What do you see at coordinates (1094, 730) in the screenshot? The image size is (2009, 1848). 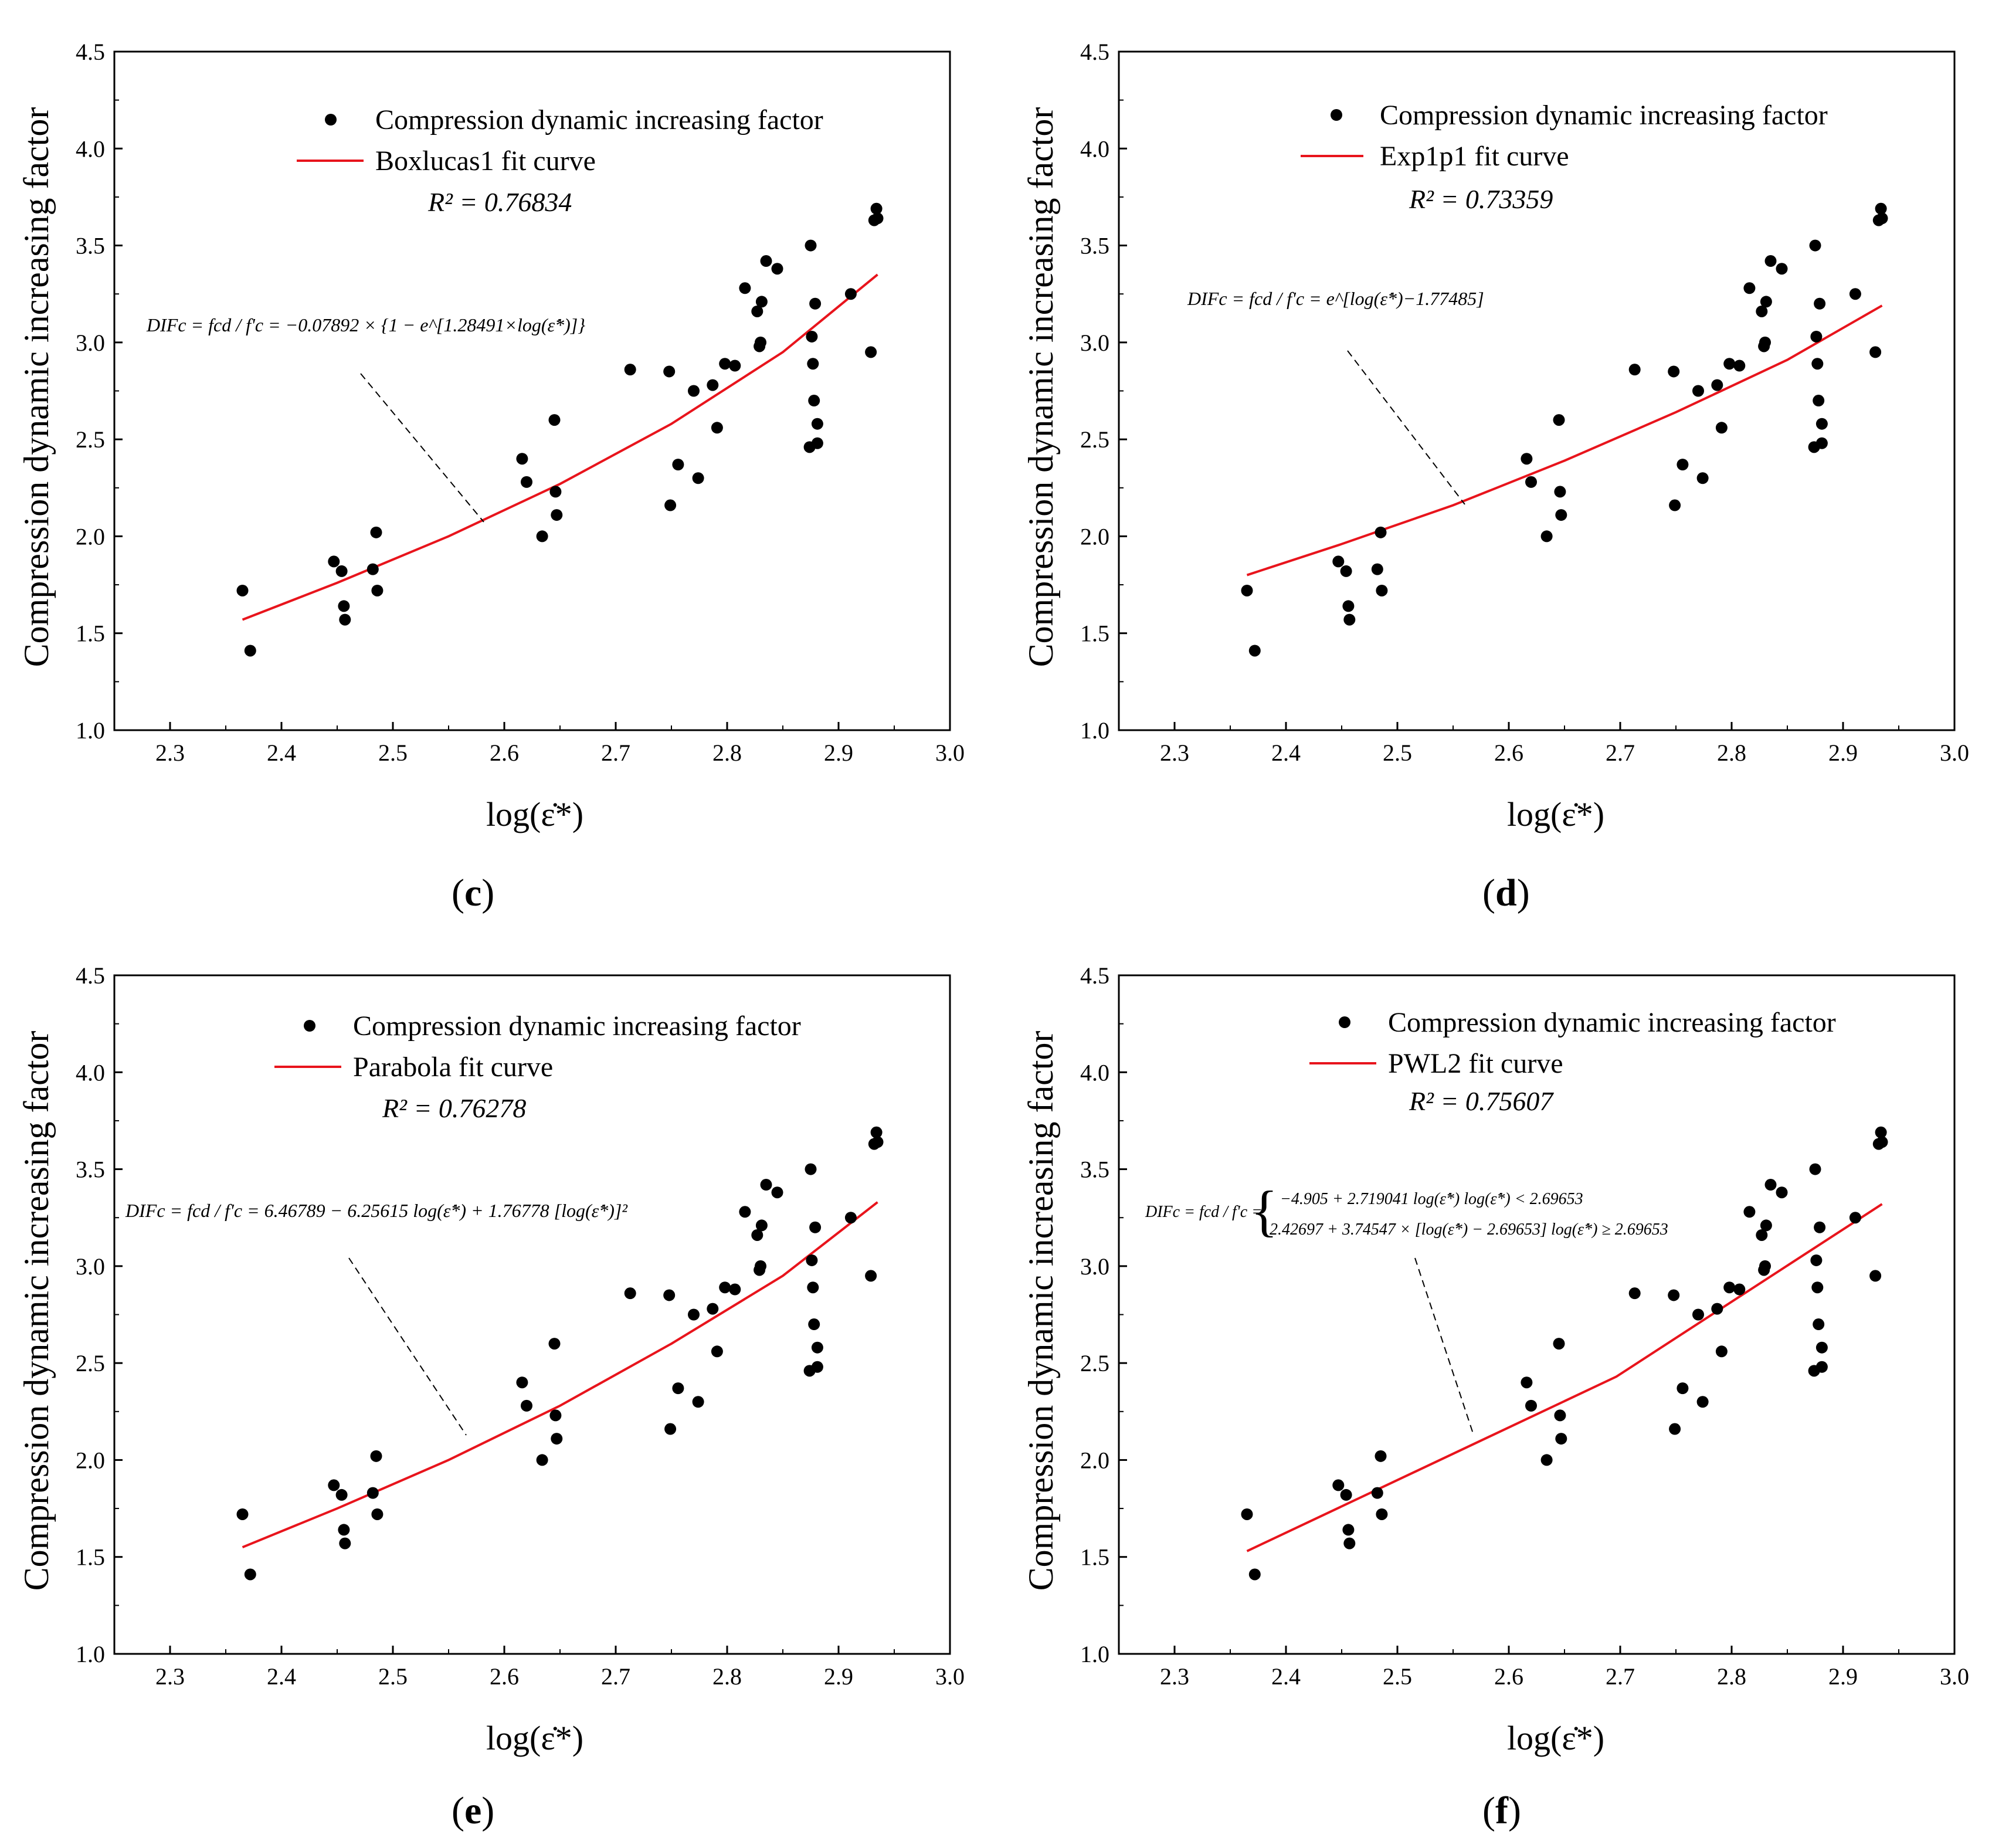 I see `y-tick-label: 1.0` at bounding box center [1094, 730].